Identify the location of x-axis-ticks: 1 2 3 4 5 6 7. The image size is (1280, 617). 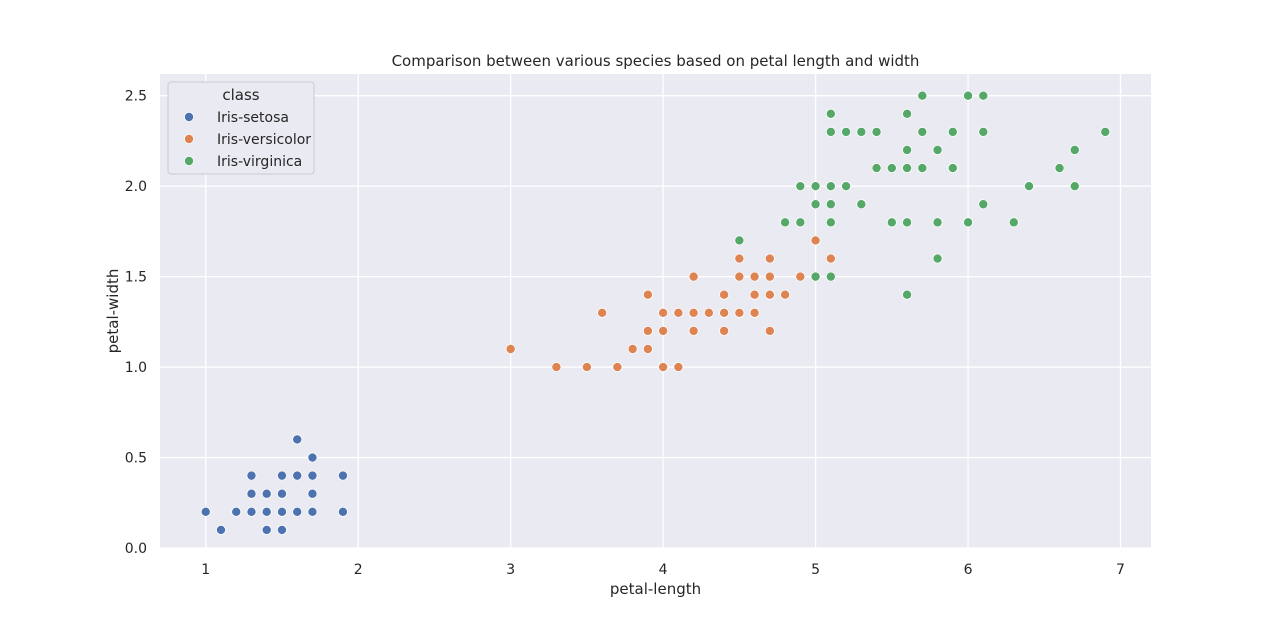
(663, 570).